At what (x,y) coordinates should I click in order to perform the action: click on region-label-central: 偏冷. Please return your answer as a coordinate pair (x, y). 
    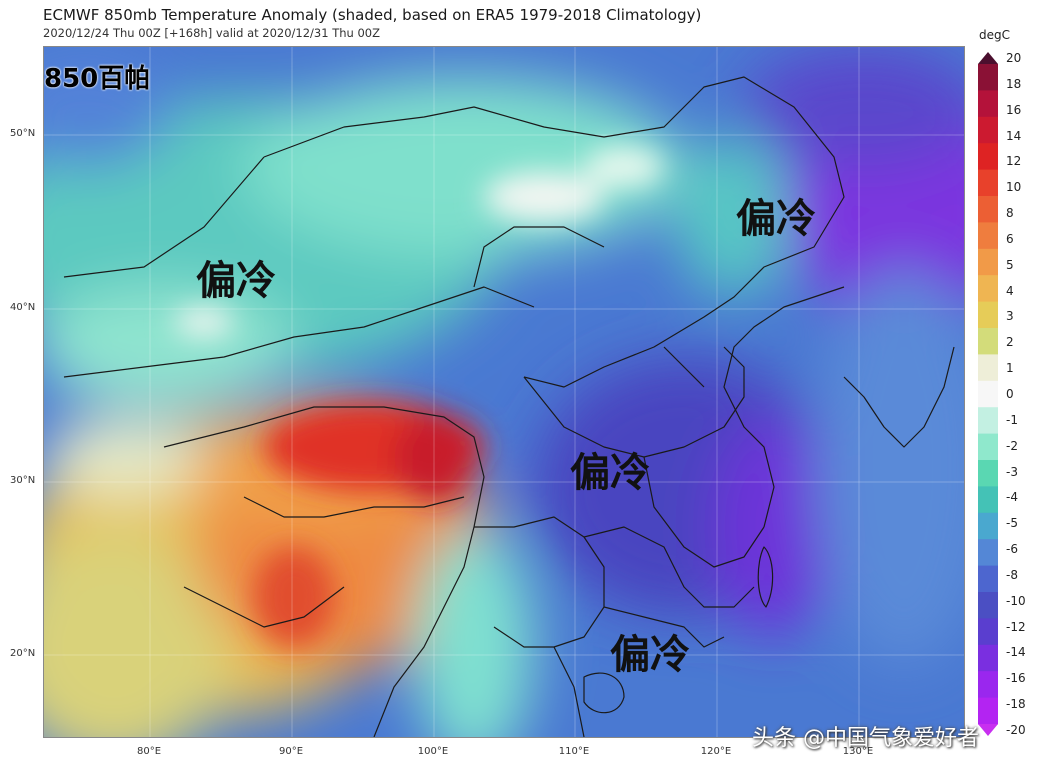
    Looking at the image, I should click on (610, 473).